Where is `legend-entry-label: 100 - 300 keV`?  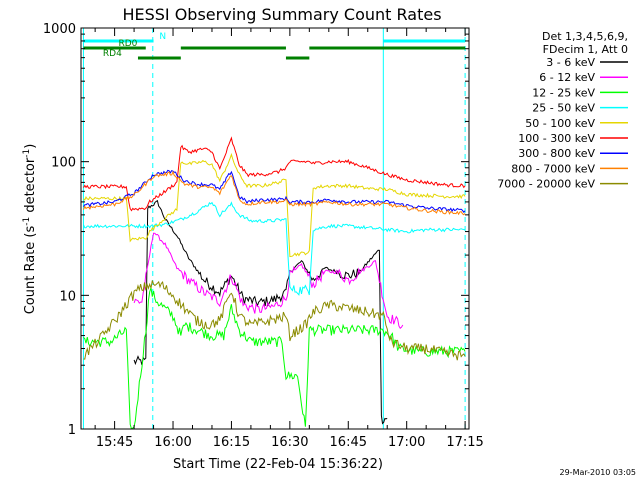
legend-entry-label: 100 - 300 keV is located at coordinates (556, 138).